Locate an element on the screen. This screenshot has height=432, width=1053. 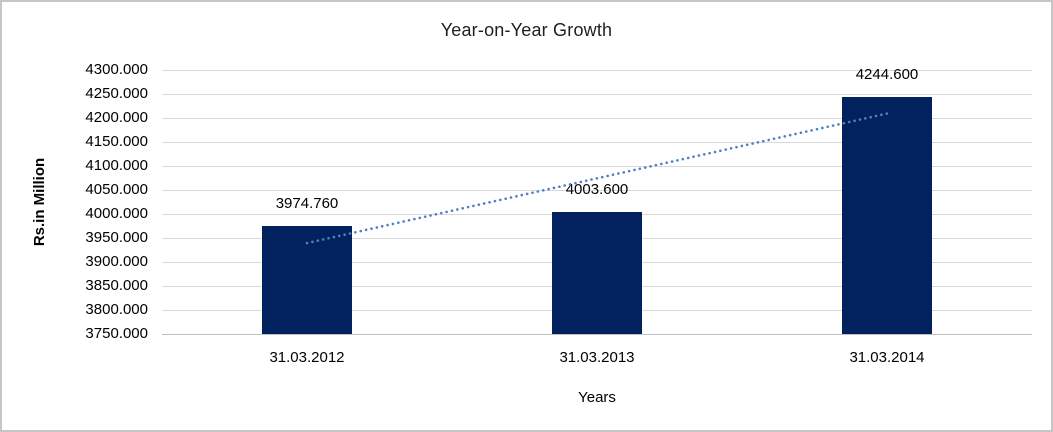
y-tick-label: 3950.000 is located at coordinates (116, 237).